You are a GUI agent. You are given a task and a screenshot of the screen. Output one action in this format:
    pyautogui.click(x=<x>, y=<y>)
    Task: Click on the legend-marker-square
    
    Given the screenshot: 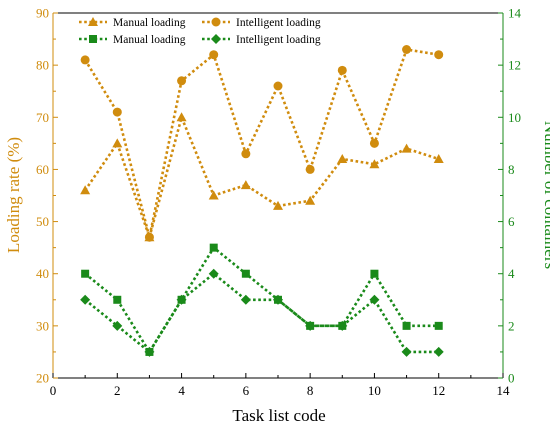 What is the action you would take?
    pyautogui.click(x=93, y=39)
    